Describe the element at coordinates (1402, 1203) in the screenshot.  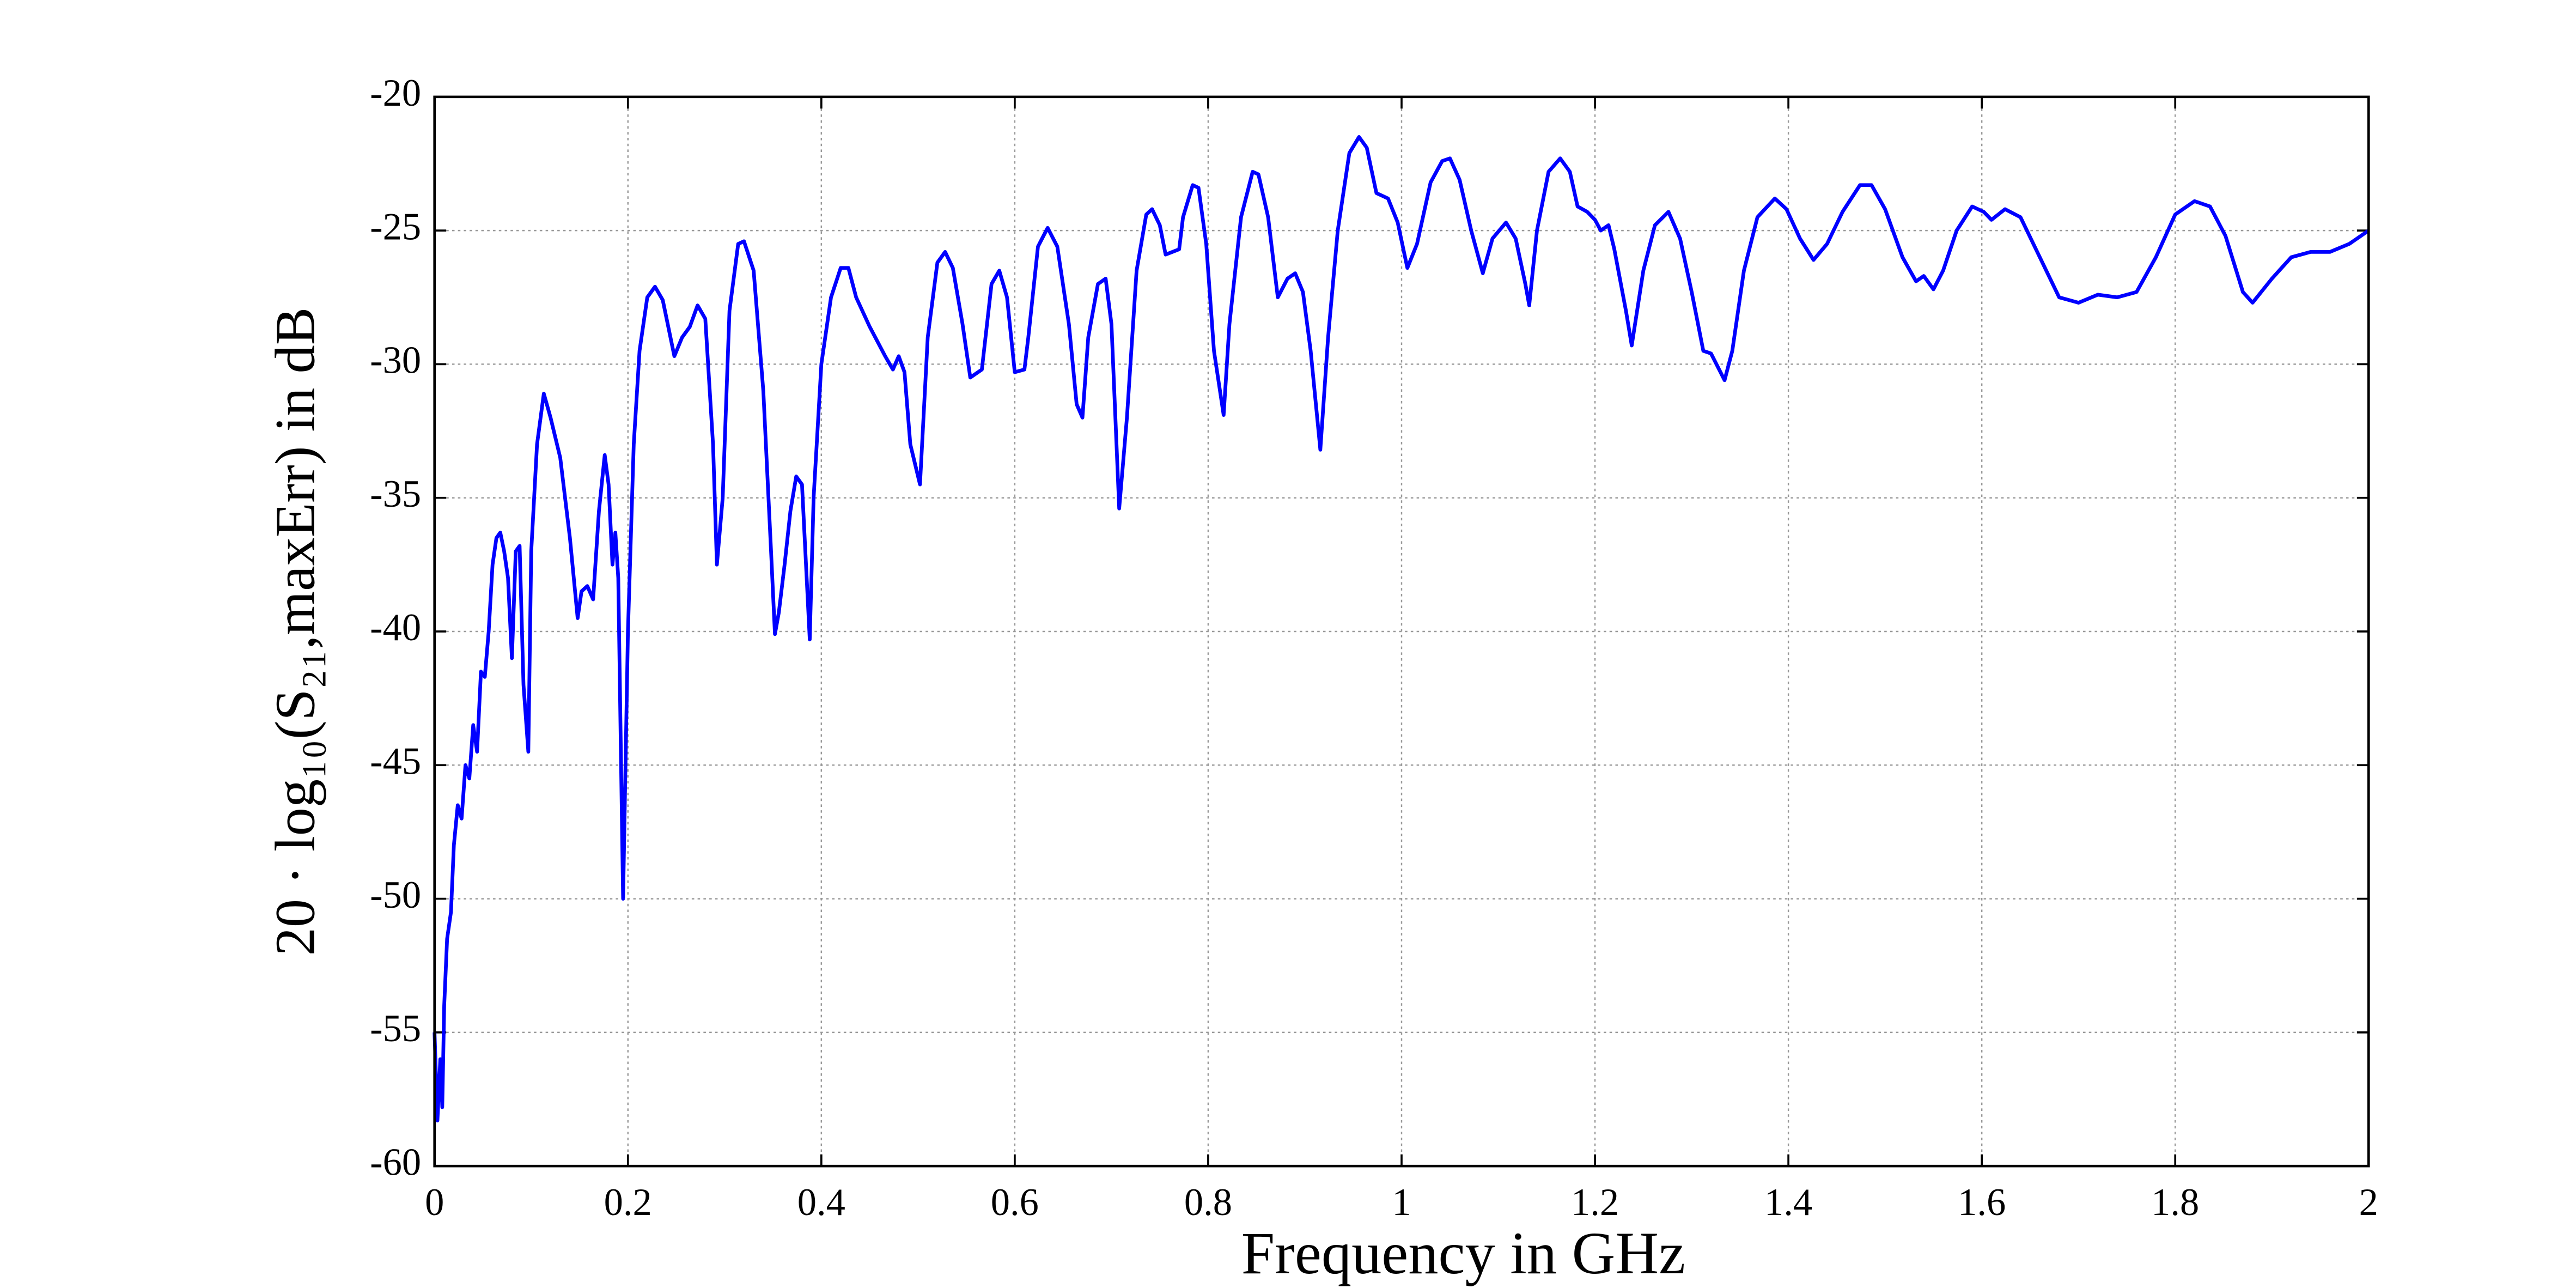
I see `x-tick-label: 1` at that location.